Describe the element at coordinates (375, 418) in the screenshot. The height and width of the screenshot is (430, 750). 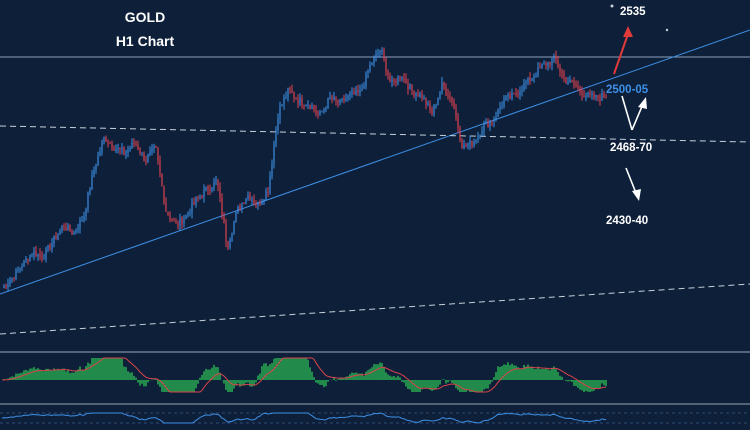
I see `lower-indicator-layer` at that location.